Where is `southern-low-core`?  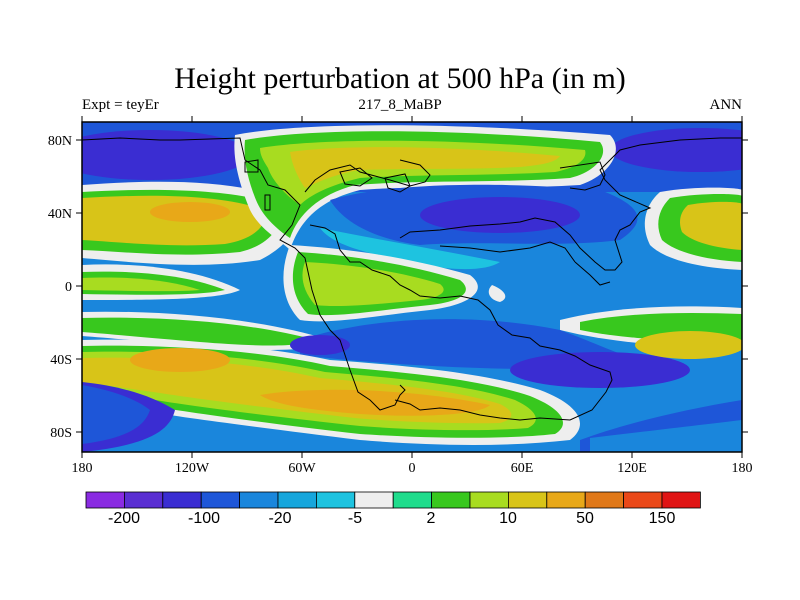
southern-low-core is located at coordinates (600, 370).